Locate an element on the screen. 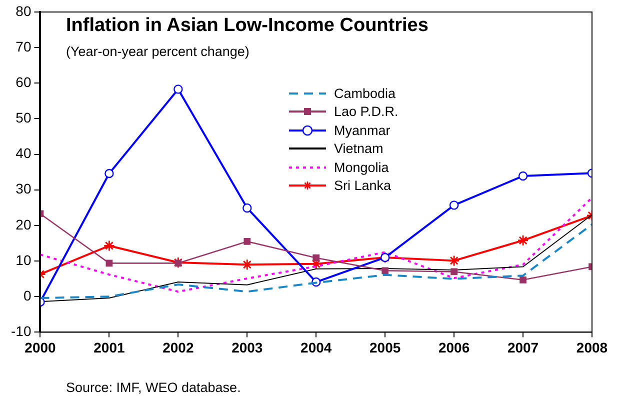 The image size is (618, 404). legend-label: Vietnam is located at coordinates (359, 148).